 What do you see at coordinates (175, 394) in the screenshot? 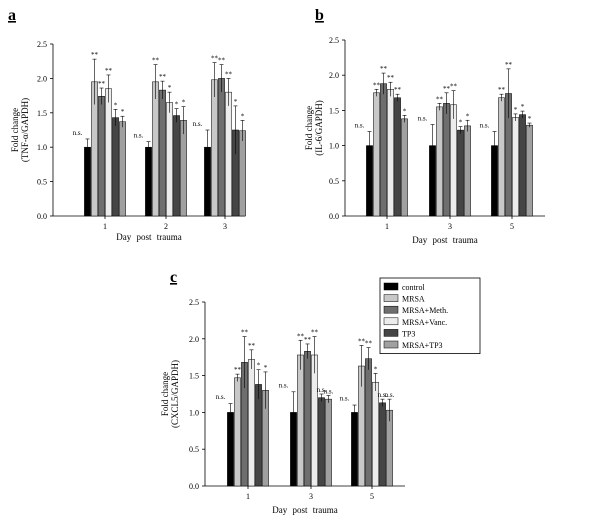
I see `y-axis-title-line: (CXCL5/GAPDH)` at bounding box center [175, 394].